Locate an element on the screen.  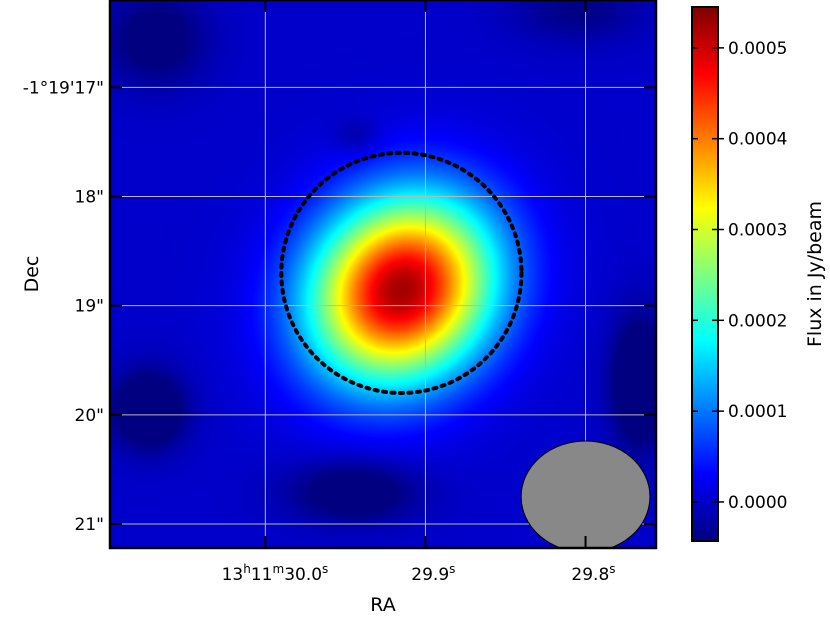
y-tick-label-1: 18" is located at coordinates (89, 197).